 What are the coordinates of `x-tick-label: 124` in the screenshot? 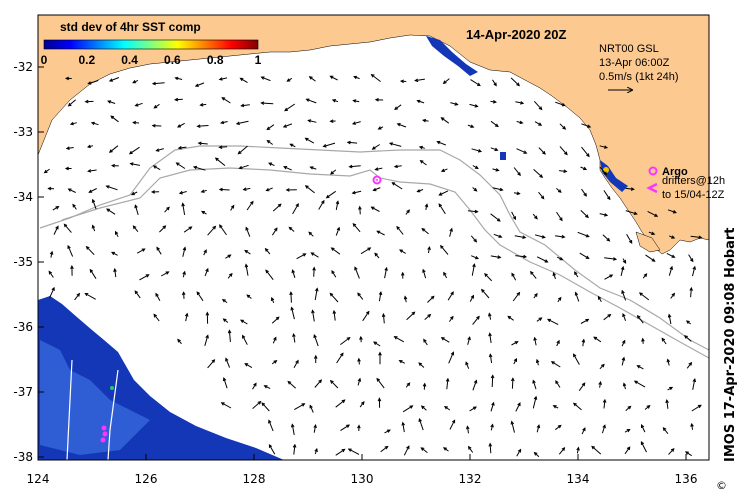 It's located at (38, 479).